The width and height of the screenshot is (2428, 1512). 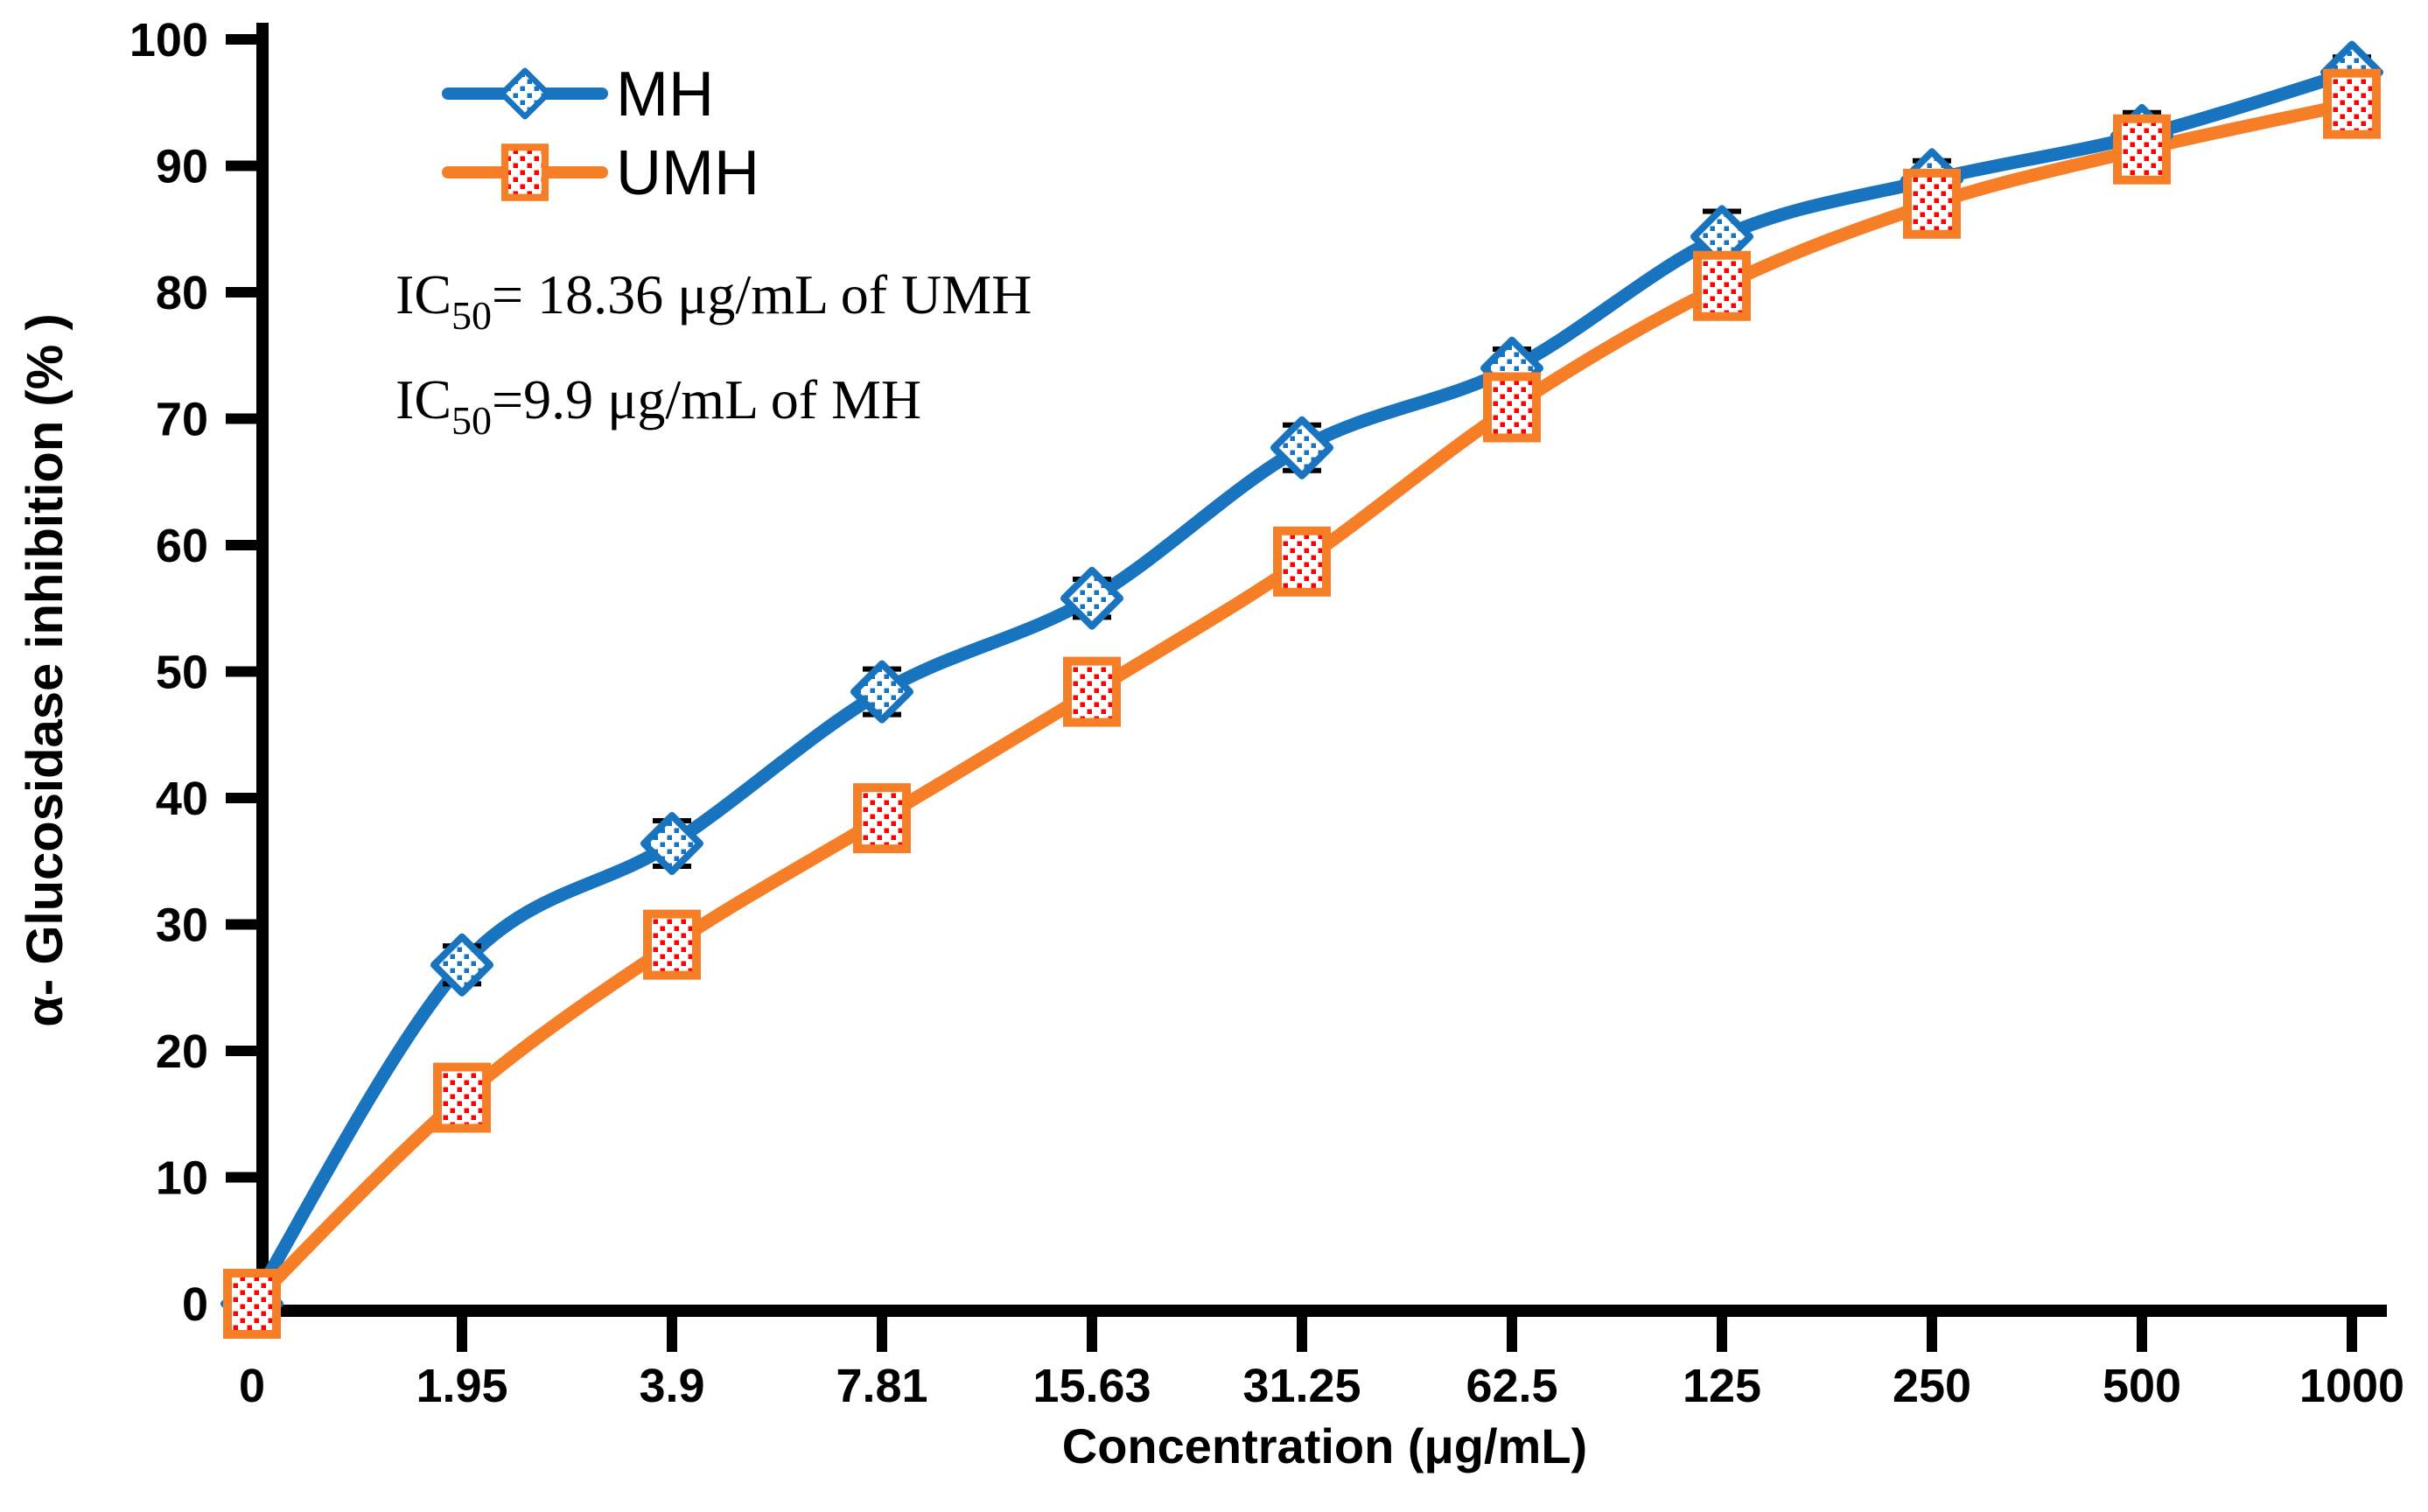 What do you see at coordinates (1511, 1386) in the screenshot?
I see `x-tick-label: 62.5` at bounding box center [1511, 1386].